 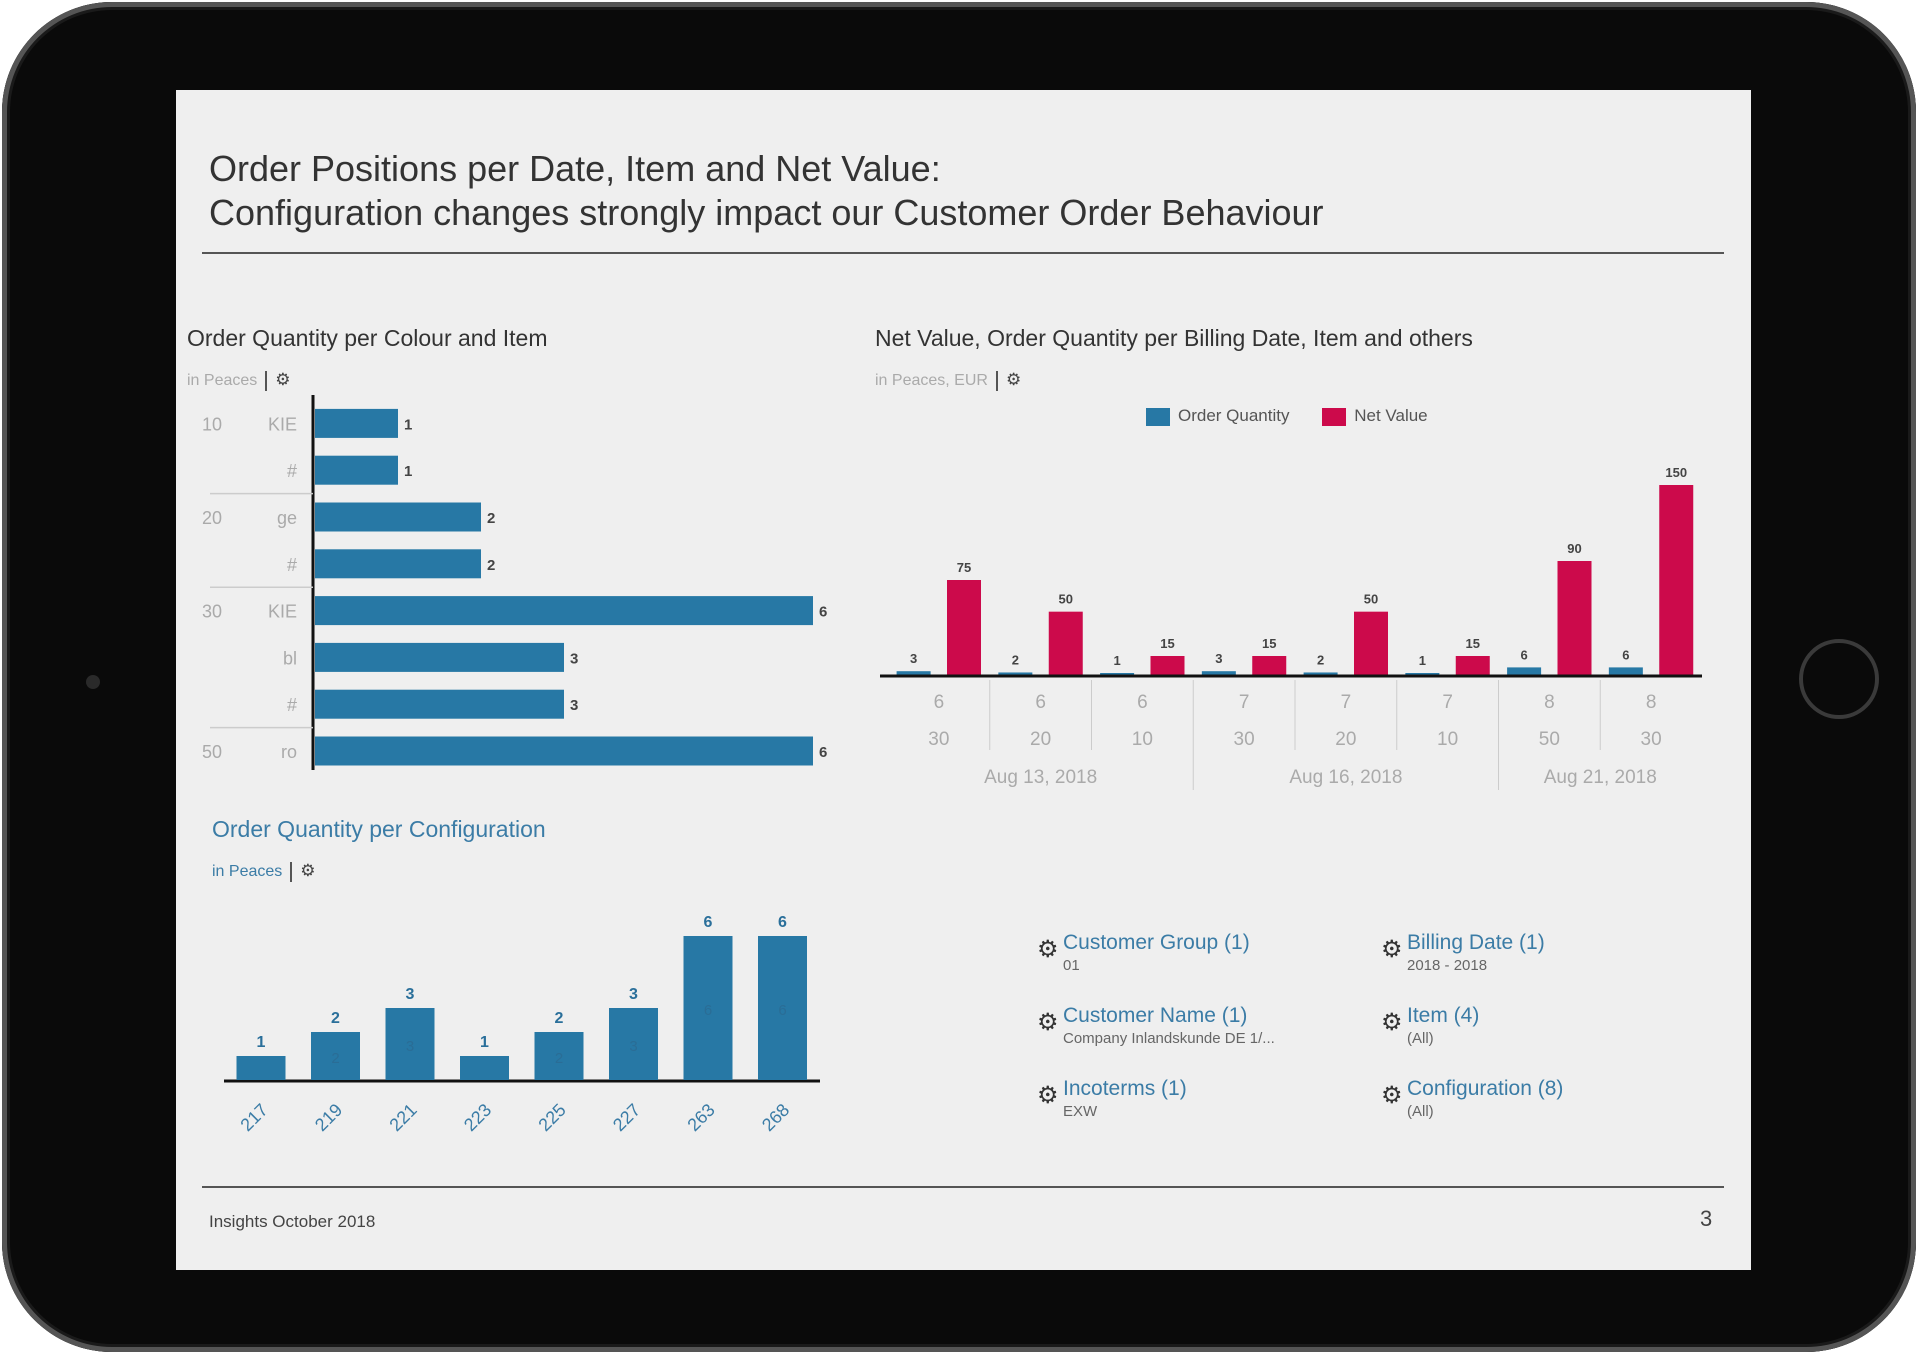 I want to click on x-label-date: Aug 16, 2018, so click(x=1345, y=777).